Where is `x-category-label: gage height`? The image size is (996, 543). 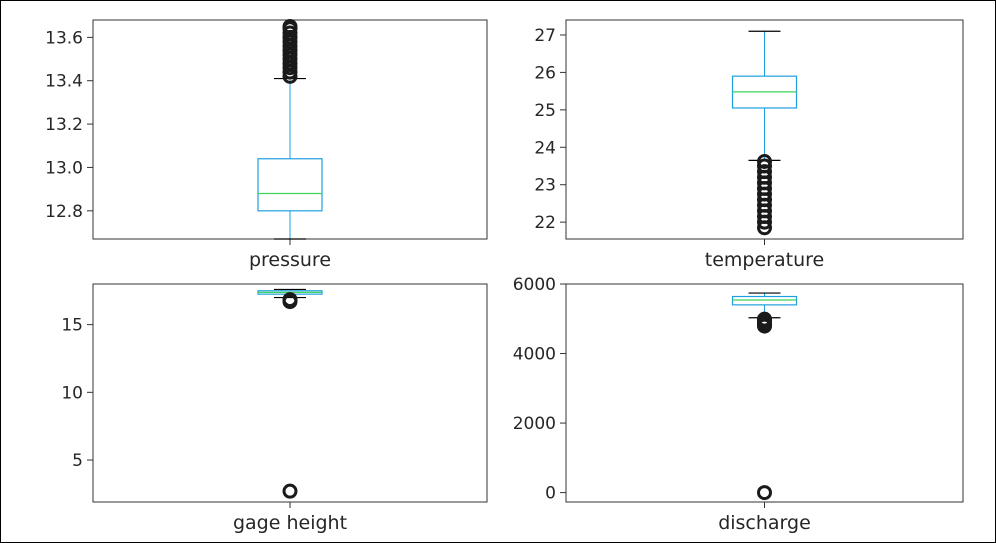 x-category-label: gage height is located at coordinates (290, 523).